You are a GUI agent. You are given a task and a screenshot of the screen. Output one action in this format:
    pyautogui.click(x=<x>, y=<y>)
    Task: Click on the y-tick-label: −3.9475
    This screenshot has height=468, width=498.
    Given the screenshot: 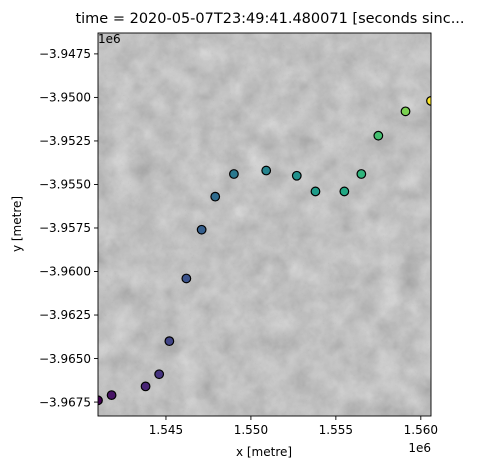 What is the action you would take?
    pyautogui.click(x=65, y=54)
    